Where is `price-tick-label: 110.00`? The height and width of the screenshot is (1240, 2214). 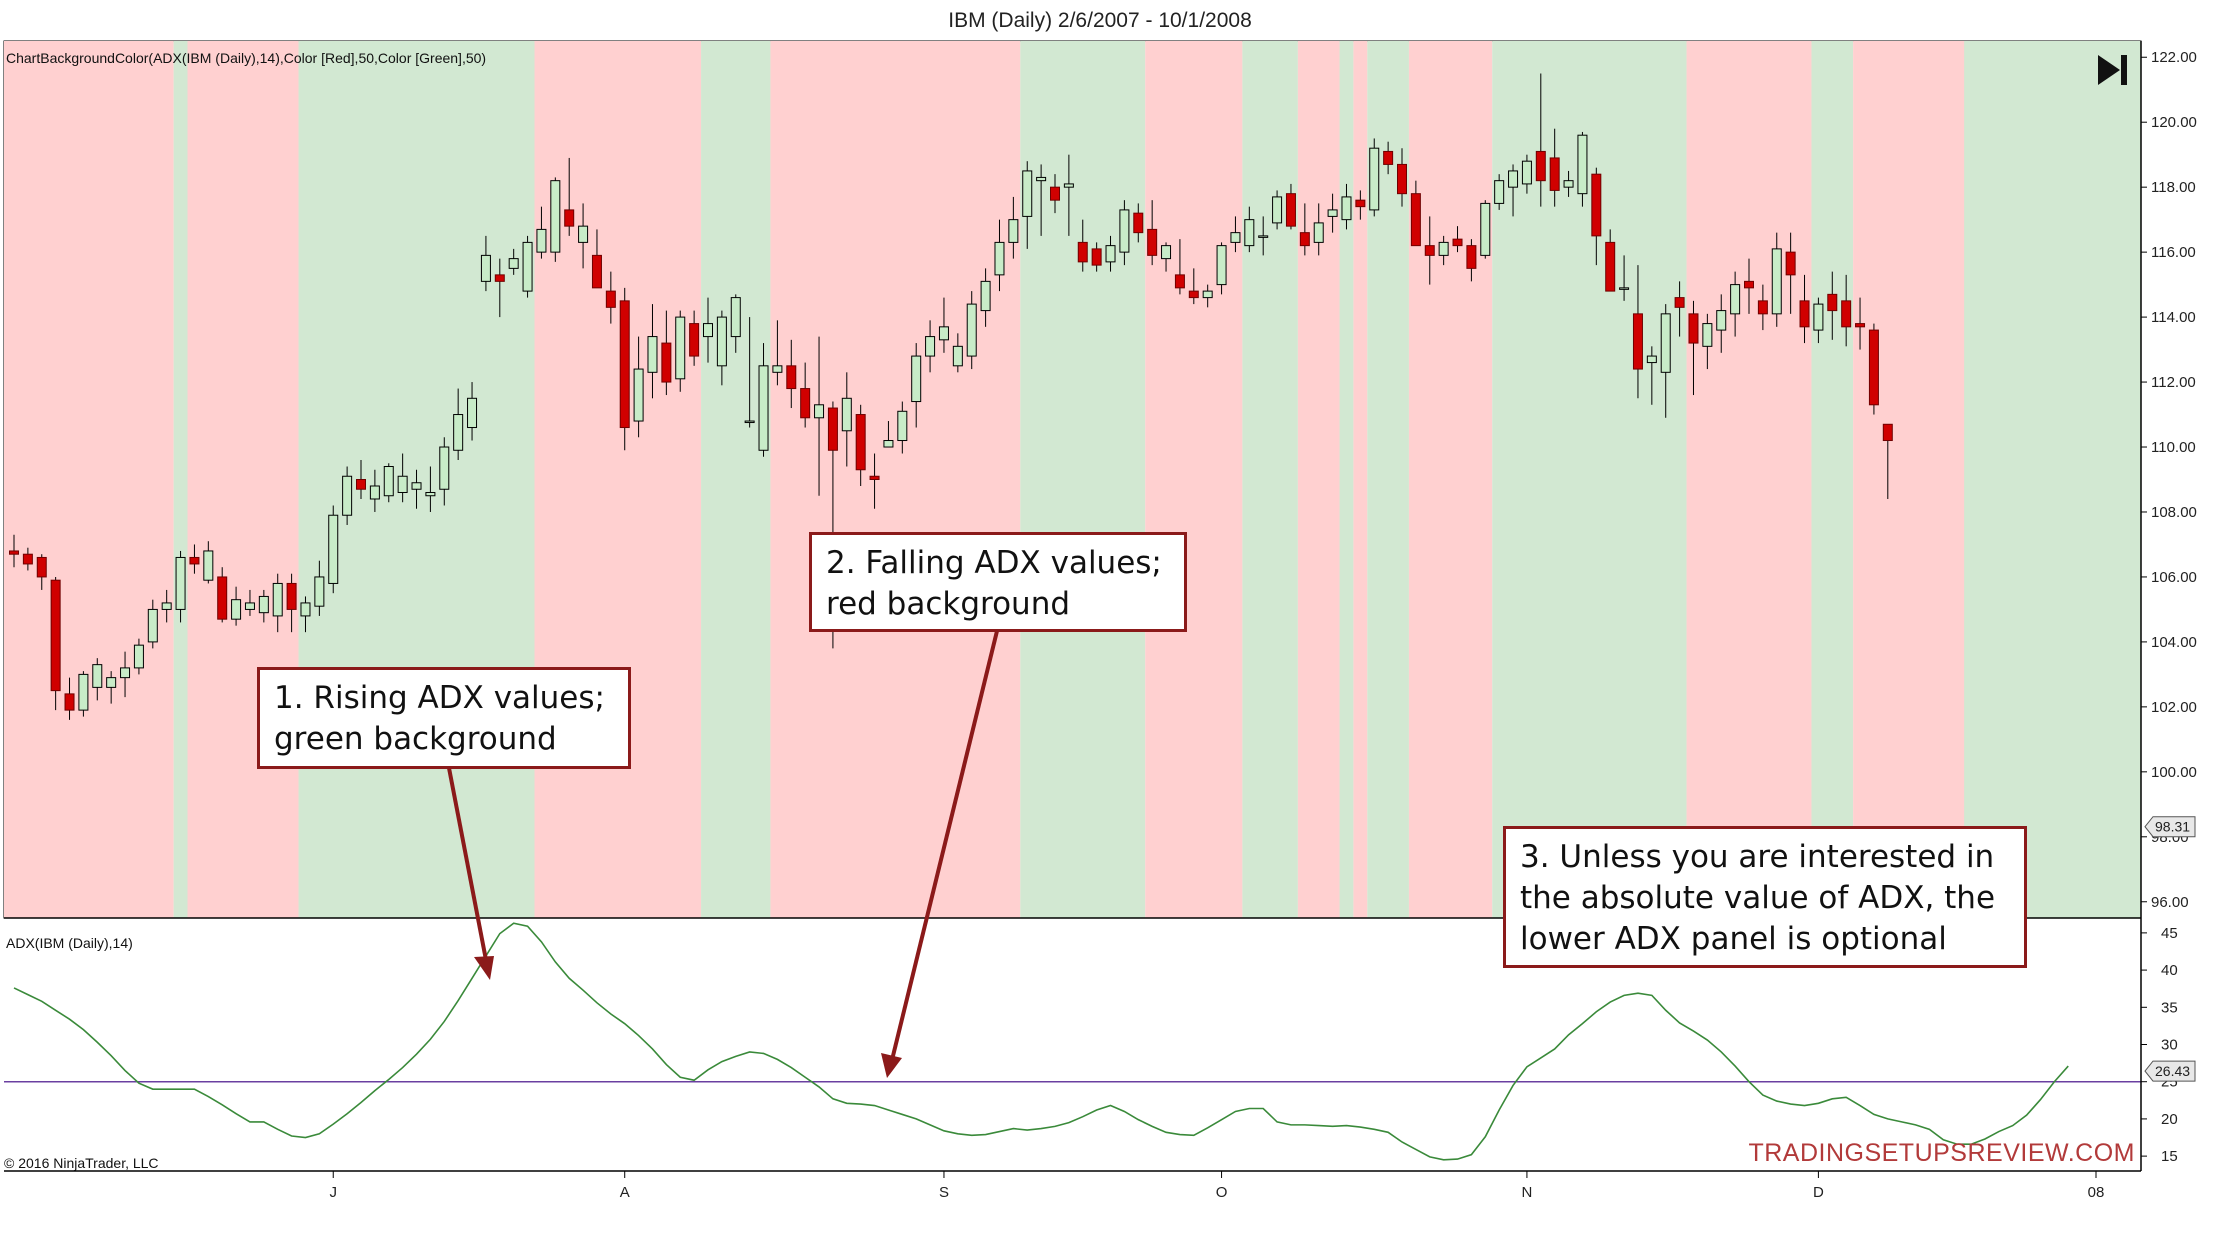 price-tick-label: 110.00 is located at coordinates (2173, 447).